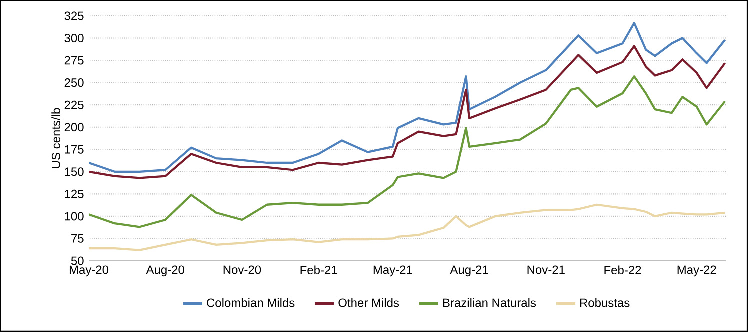  What do you see at coordinates (165, 271) in the screenshot?
I see `x-tick-label: Aug-20` at bounding box center [165, 271].